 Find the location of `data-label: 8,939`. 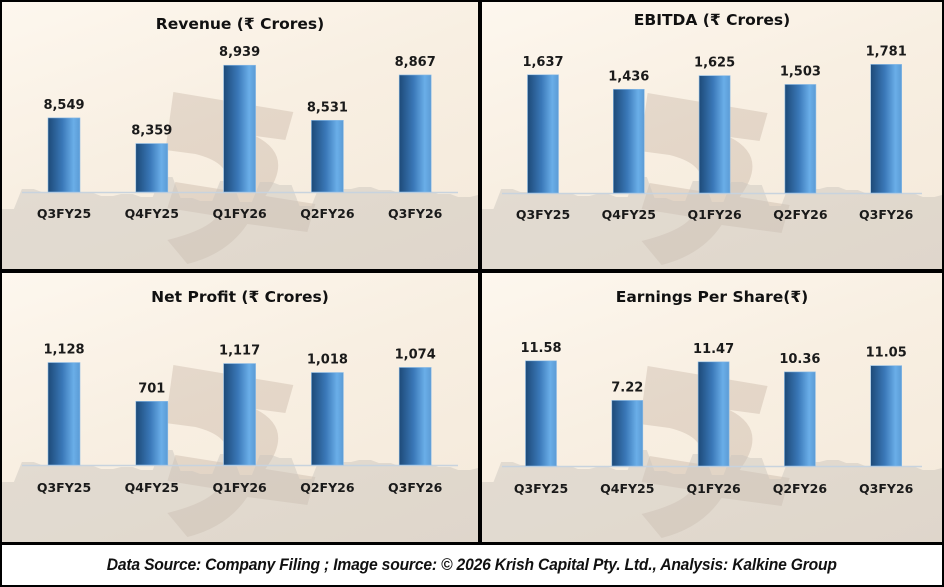

data-label: 8,939 is located at coordinates (239, 52).